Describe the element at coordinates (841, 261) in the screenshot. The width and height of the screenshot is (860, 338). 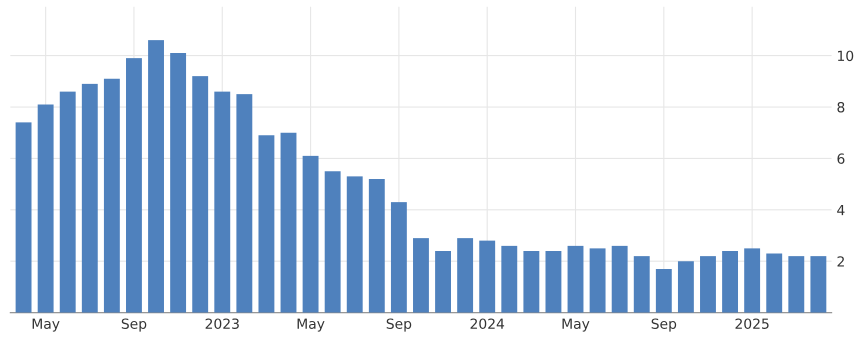
I see `y-tick-label: 2` at that location.